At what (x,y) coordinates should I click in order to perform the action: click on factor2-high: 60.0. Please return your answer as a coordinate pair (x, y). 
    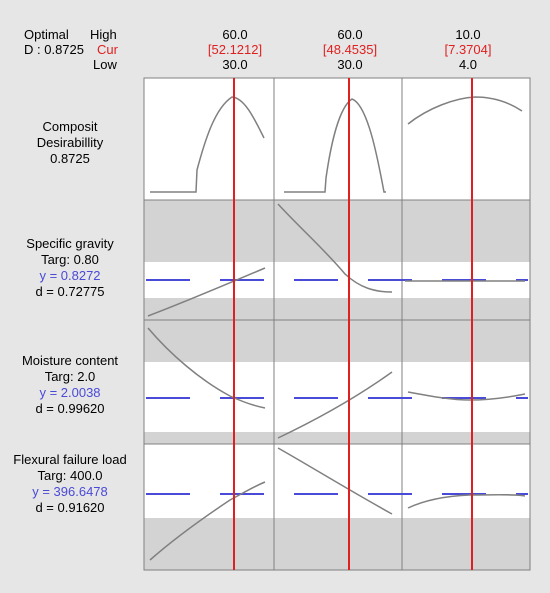
    Looking at the image, I should click on (350, 34).